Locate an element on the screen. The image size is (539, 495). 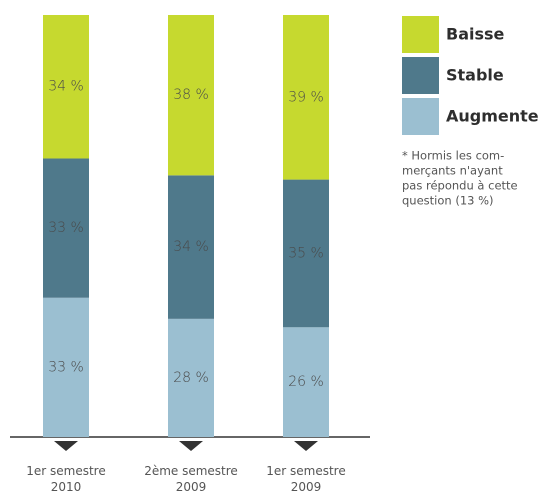
value-label: 39 % is located at coordinates (306, 97).